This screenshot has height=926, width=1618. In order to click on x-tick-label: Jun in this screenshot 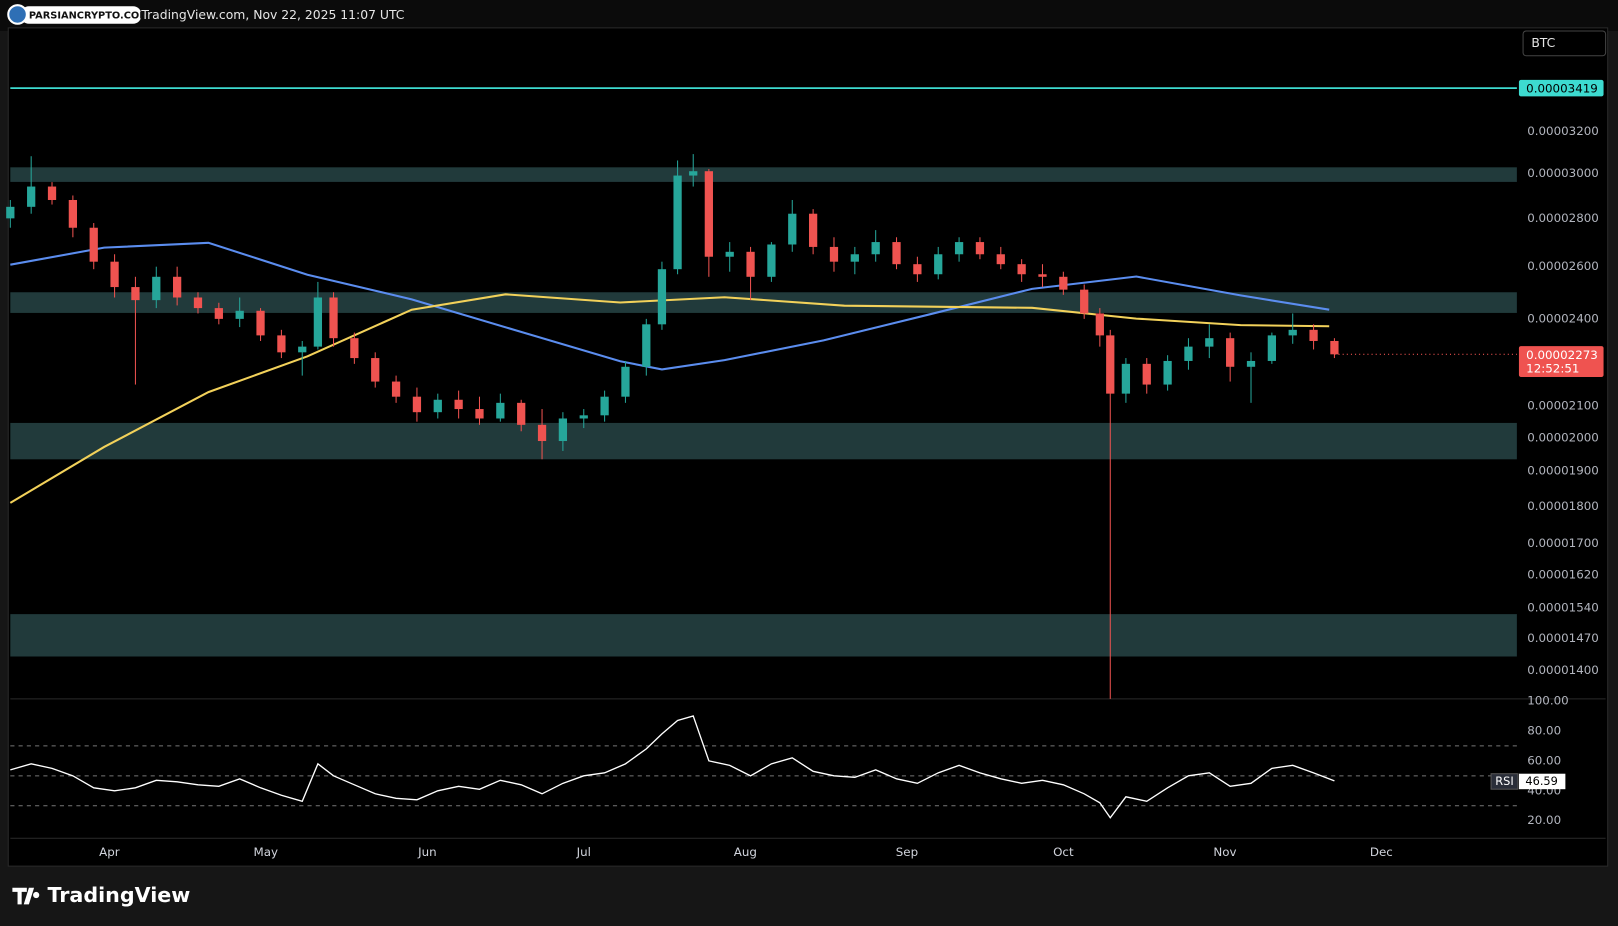, I will do `click(427, 852)`.